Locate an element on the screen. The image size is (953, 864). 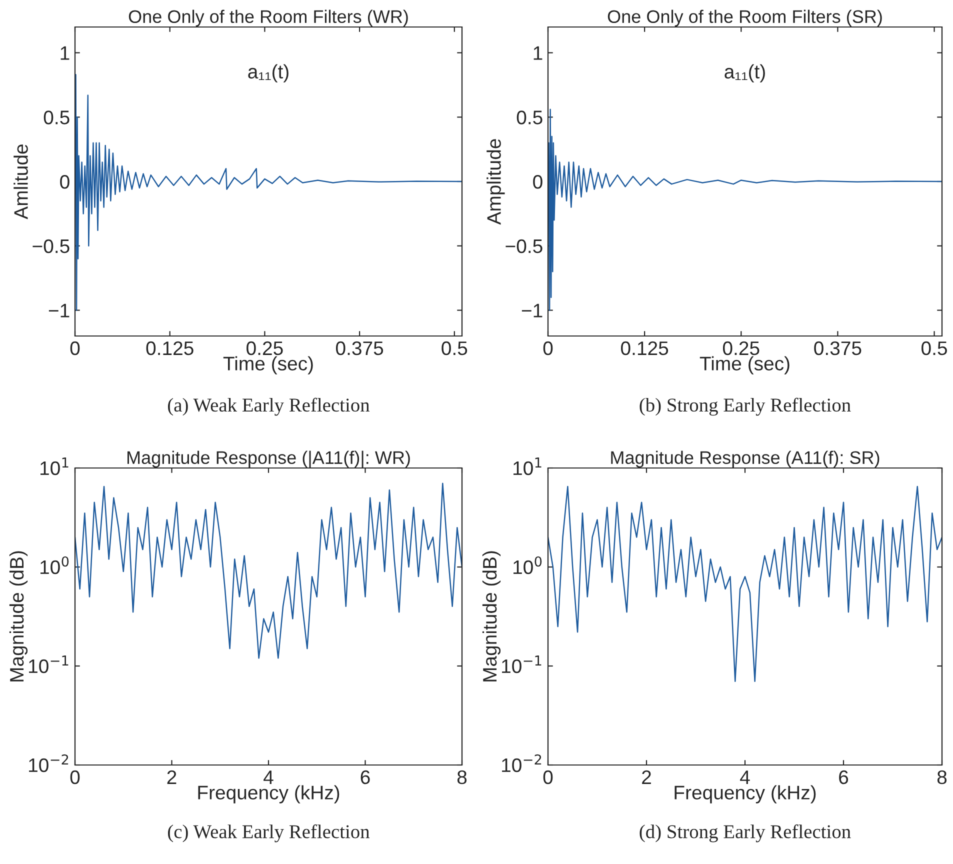
chart-title: One Only of the Room Filters (WR) is located at coordinates (268, 18).